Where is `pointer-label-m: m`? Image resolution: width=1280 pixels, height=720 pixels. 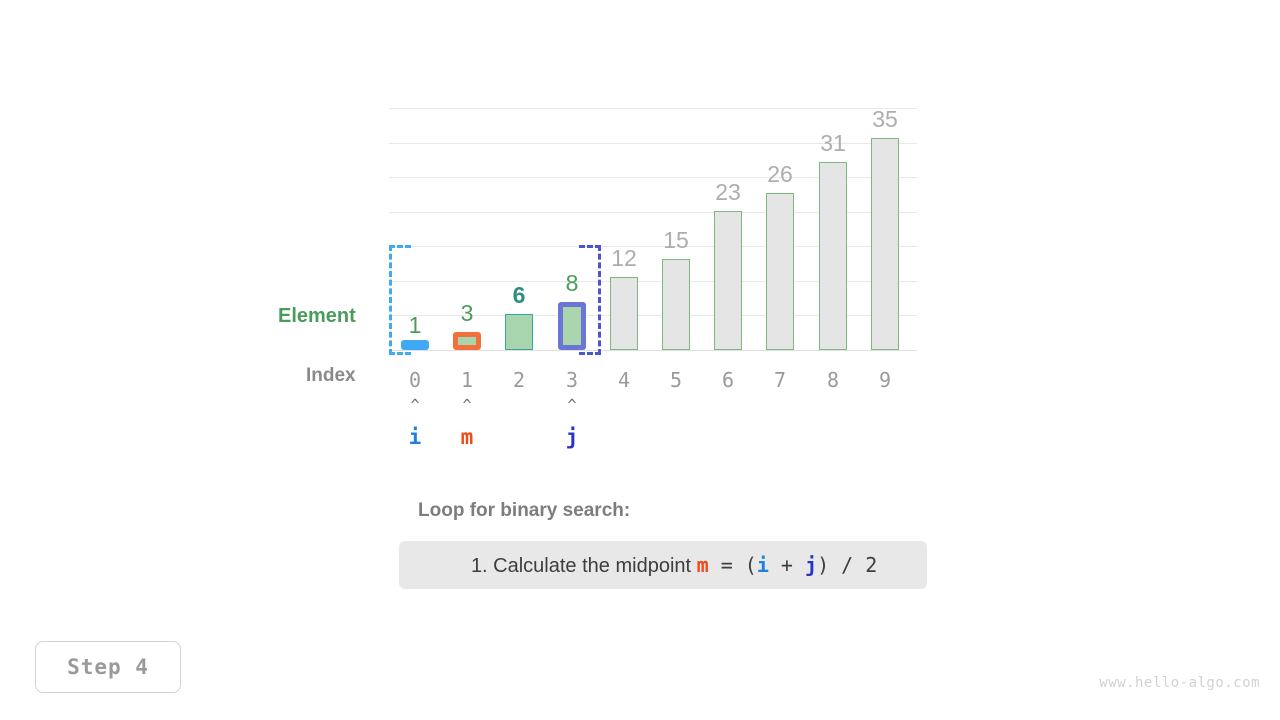 pointer-label-m: m is located at coordinates (467, 437).